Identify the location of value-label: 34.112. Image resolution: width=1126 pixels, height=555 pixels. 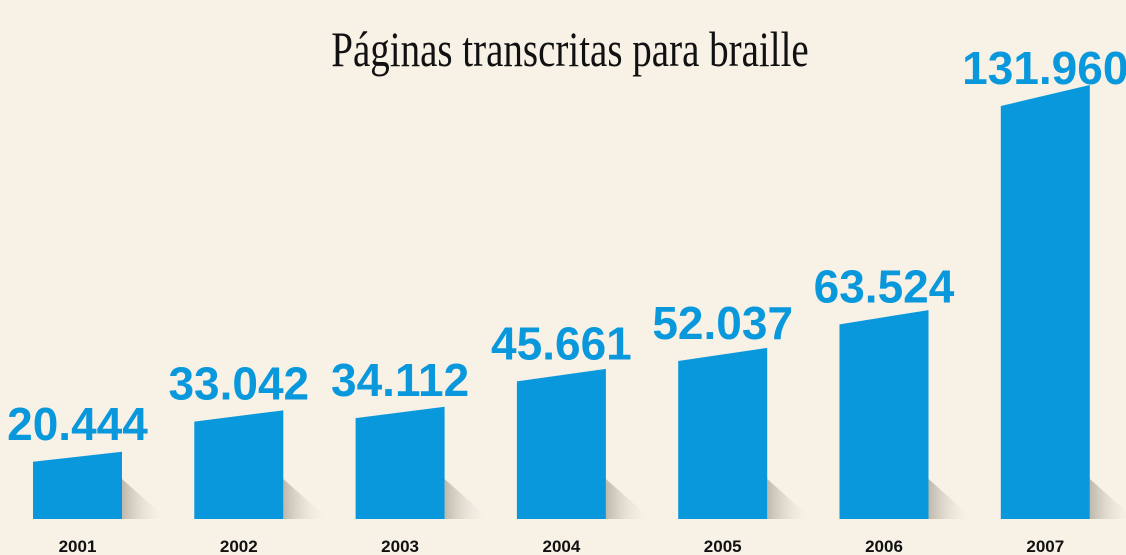
(400, 380).